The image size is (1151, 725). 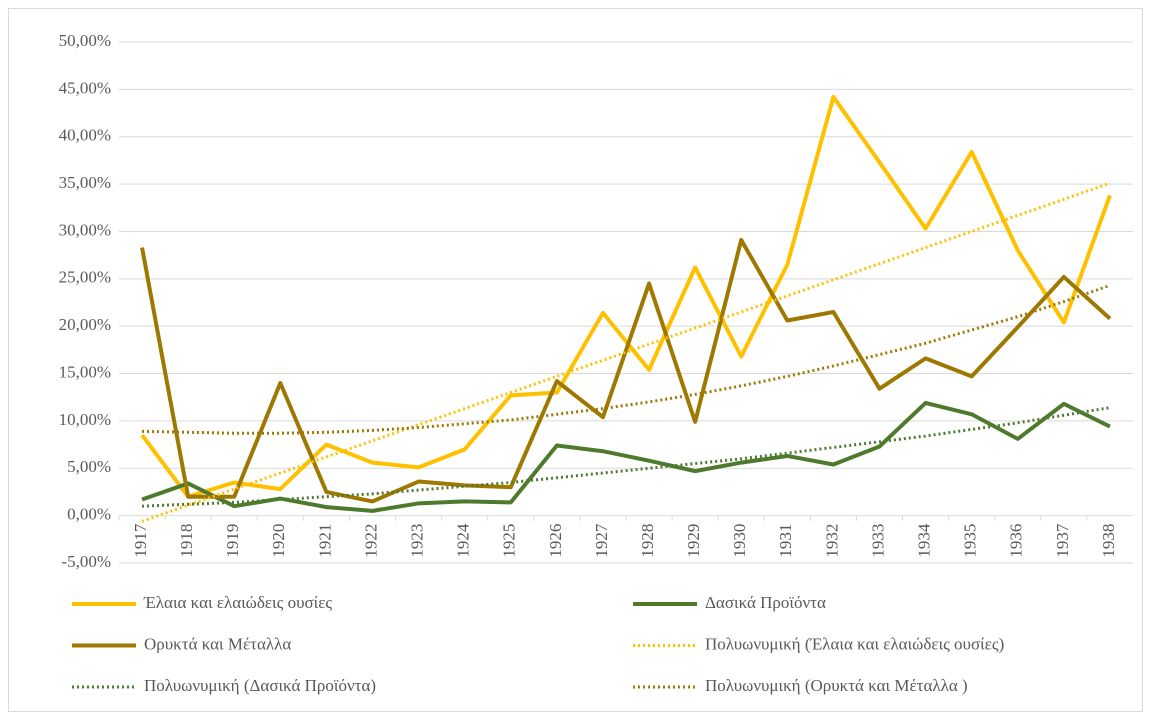 What do you see at coordinates (260, 685) in the screenshot?
I see `legend-label: Πολυωνυμική (Δασικά Προϊόντα)` at bounding box center [260, 685].